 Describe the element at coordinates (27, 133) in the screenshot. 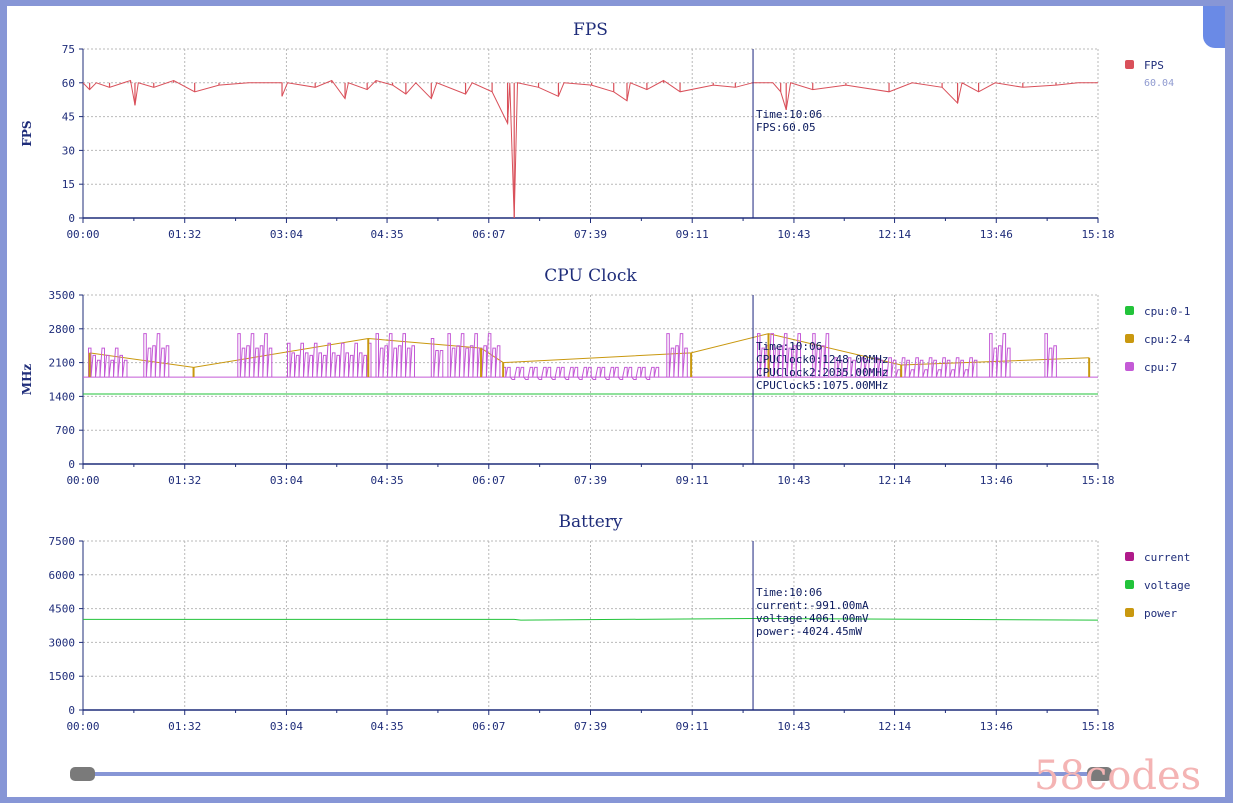

I see `y-axis-label: FPS` at that location.